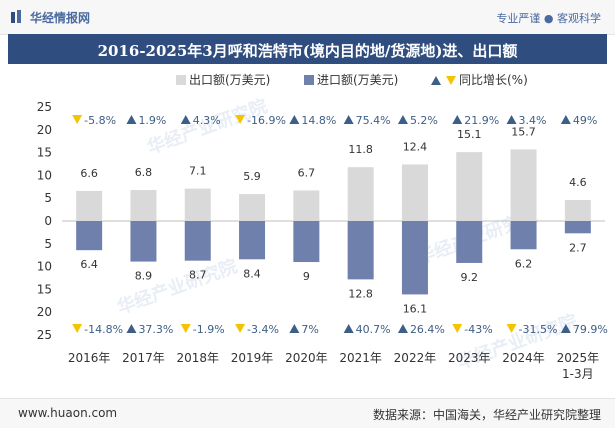  I want to click on legend-down-triangle-icon, so click(451, 80).